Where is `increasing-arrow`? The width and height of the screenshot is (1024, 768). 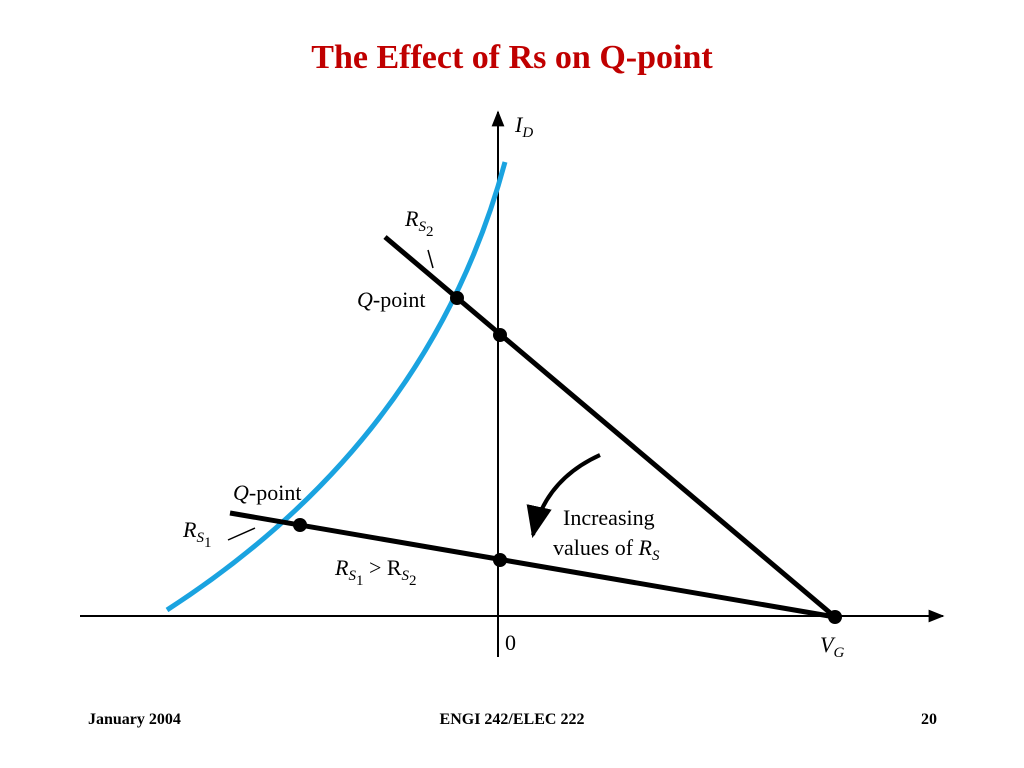
increasing-arrow is located at coordinates (563, 496).